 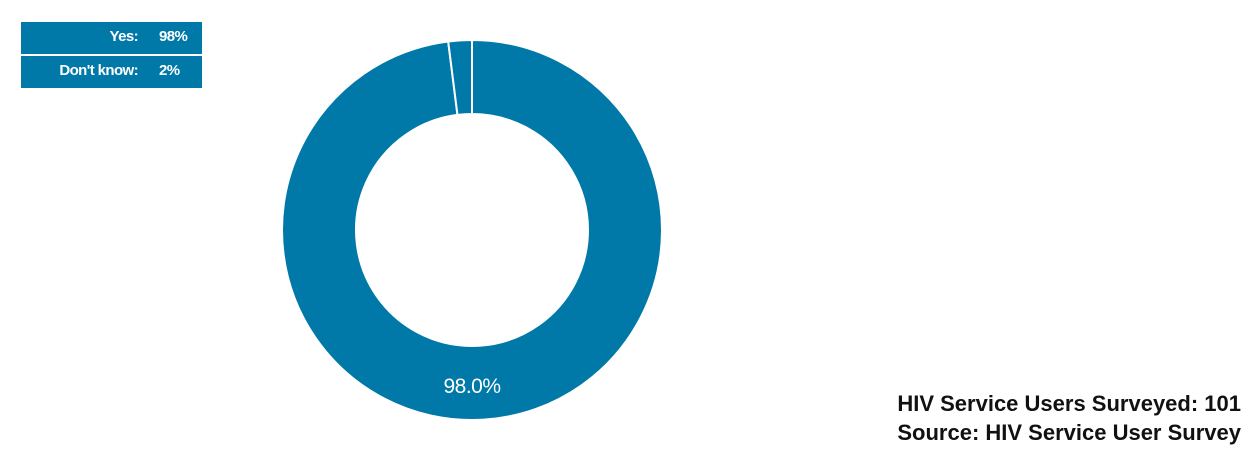 What do you see at coordinates (98, 70) in the screenshot?
I see `legend-label-dont-know: Don't know:` at bounding box center [98, 70].